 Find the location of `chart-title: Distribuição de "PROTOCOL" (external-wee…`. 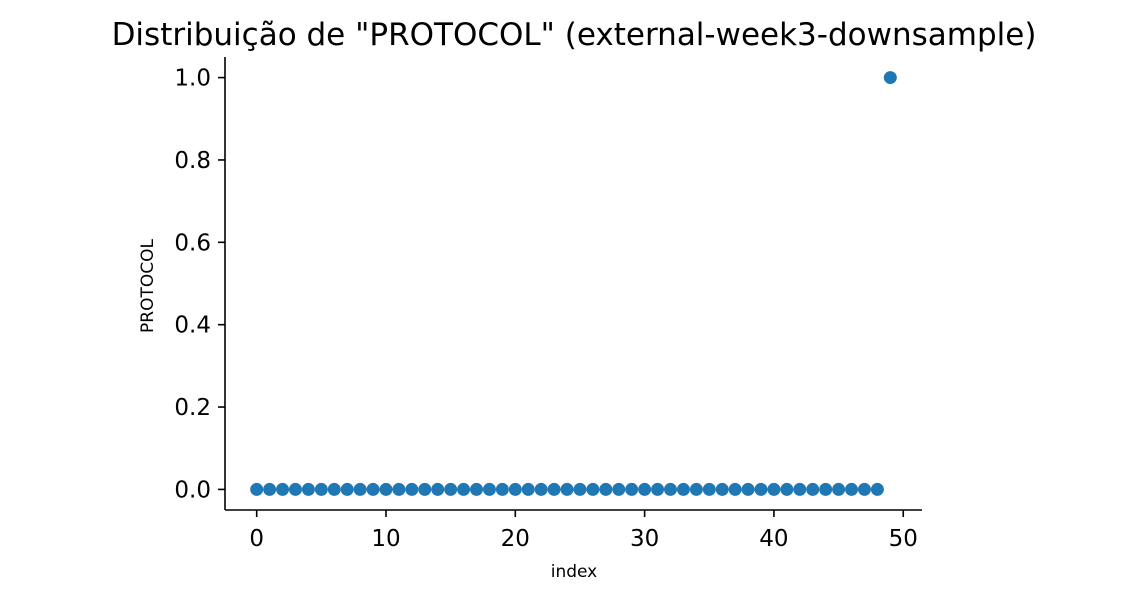

chart-title: Distribuição de "PROTOCOL" (external-wee… is located at coordinates (574, 35).